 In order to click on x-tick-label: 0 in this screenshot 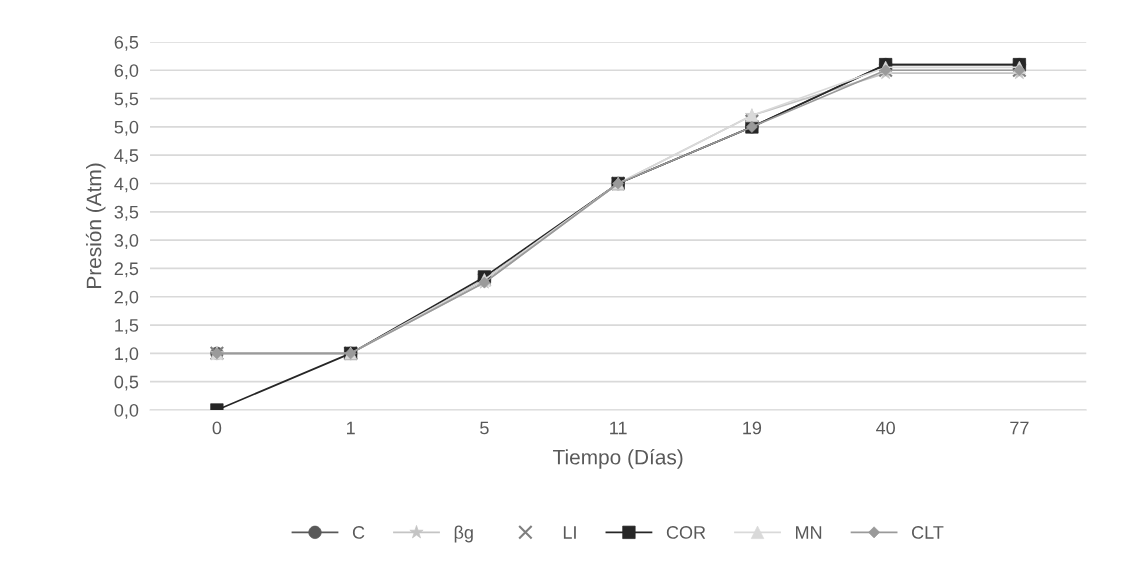, I will do `click(217, 428)`.